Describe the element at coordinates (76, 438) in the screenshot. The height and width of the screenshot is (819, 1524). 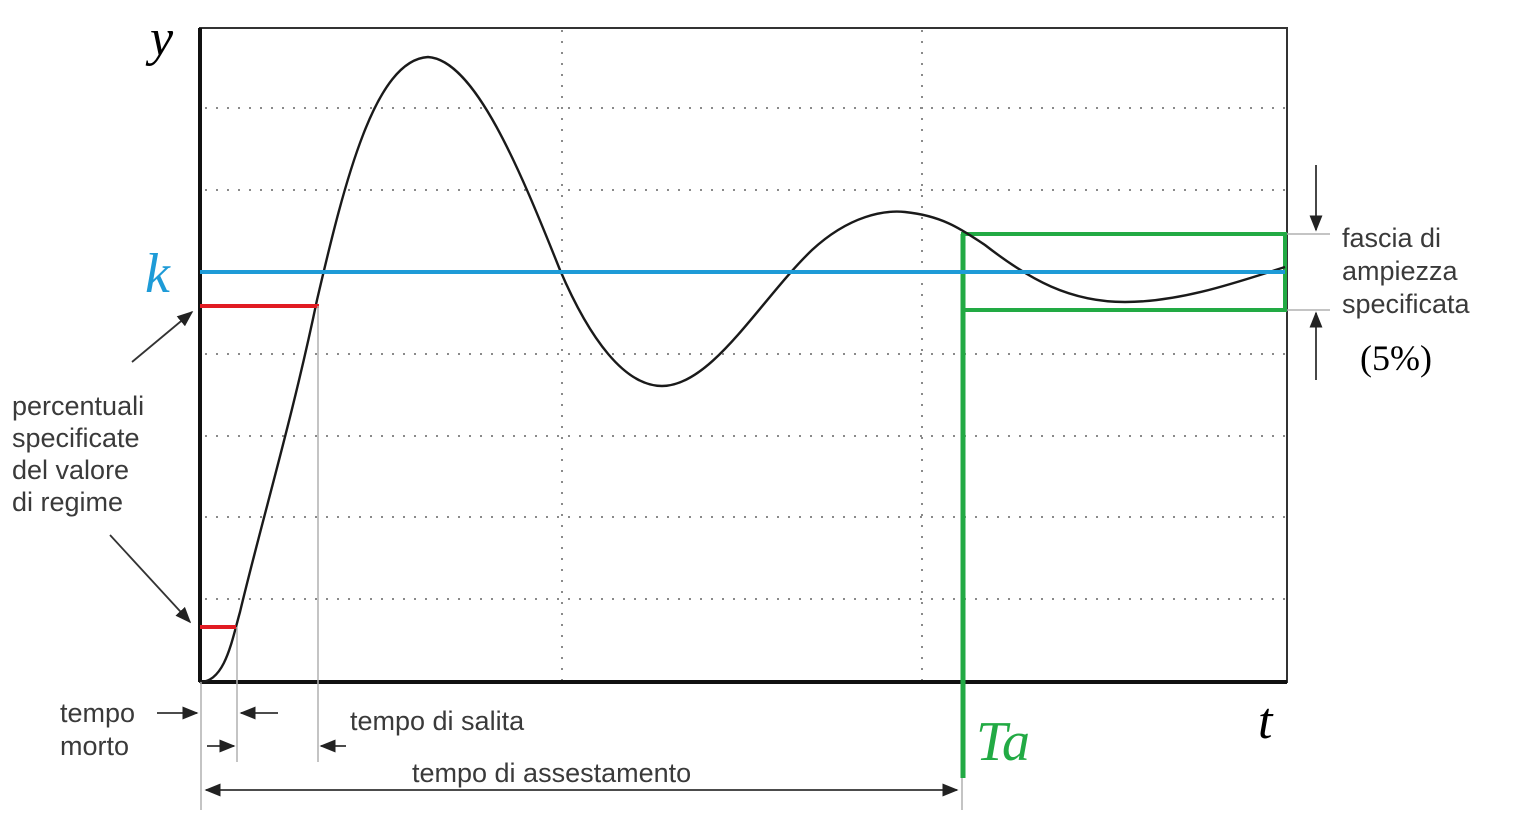
I see `percent-label-line2: specificate` at that location.